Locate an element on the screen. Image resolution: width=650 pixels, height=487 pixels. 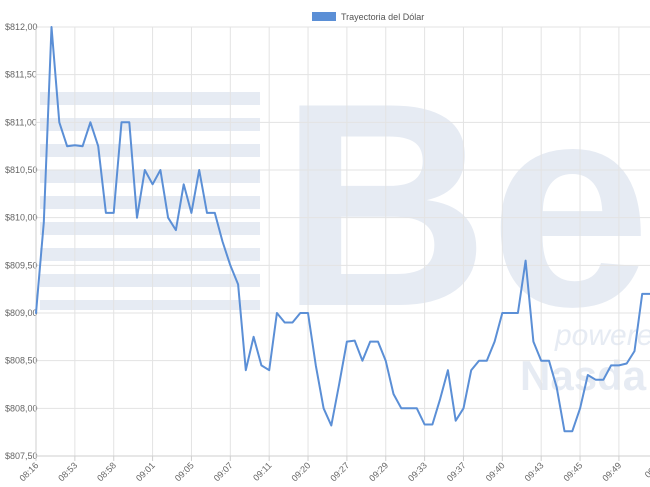
x-tick-label: 09:11 is located at coordinates (262, 471).